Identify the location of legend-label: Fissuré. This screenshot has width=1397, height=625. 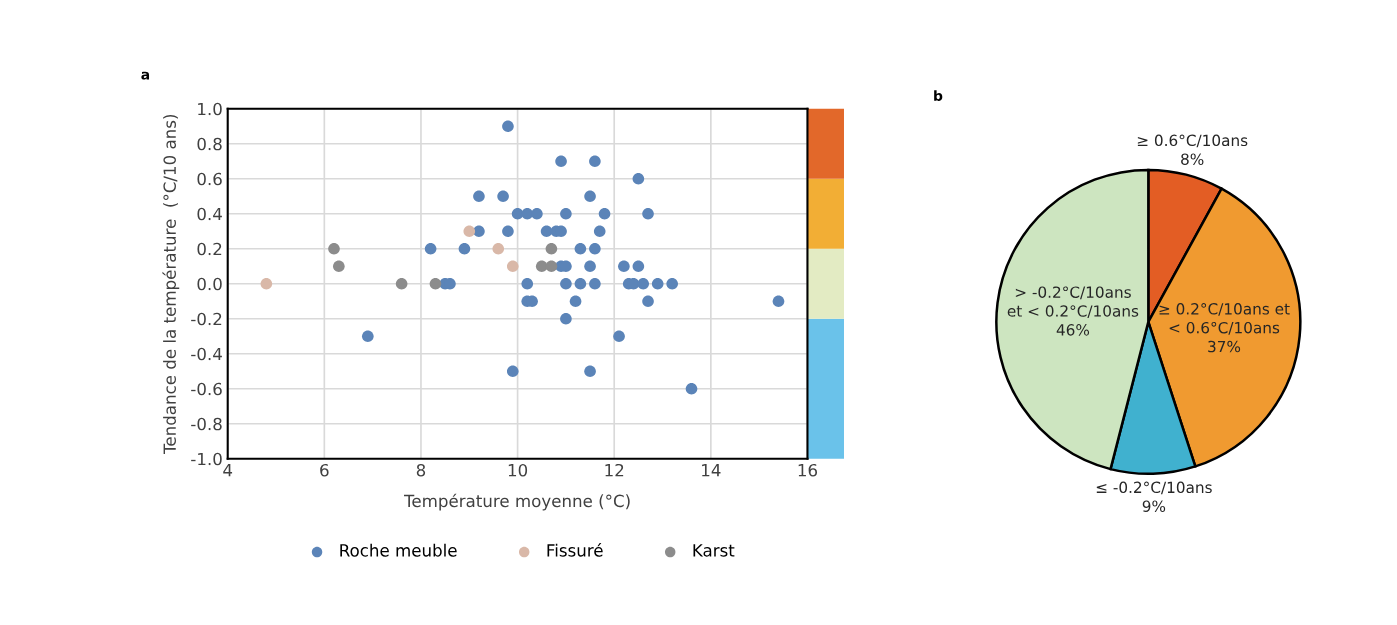
(575, 550).